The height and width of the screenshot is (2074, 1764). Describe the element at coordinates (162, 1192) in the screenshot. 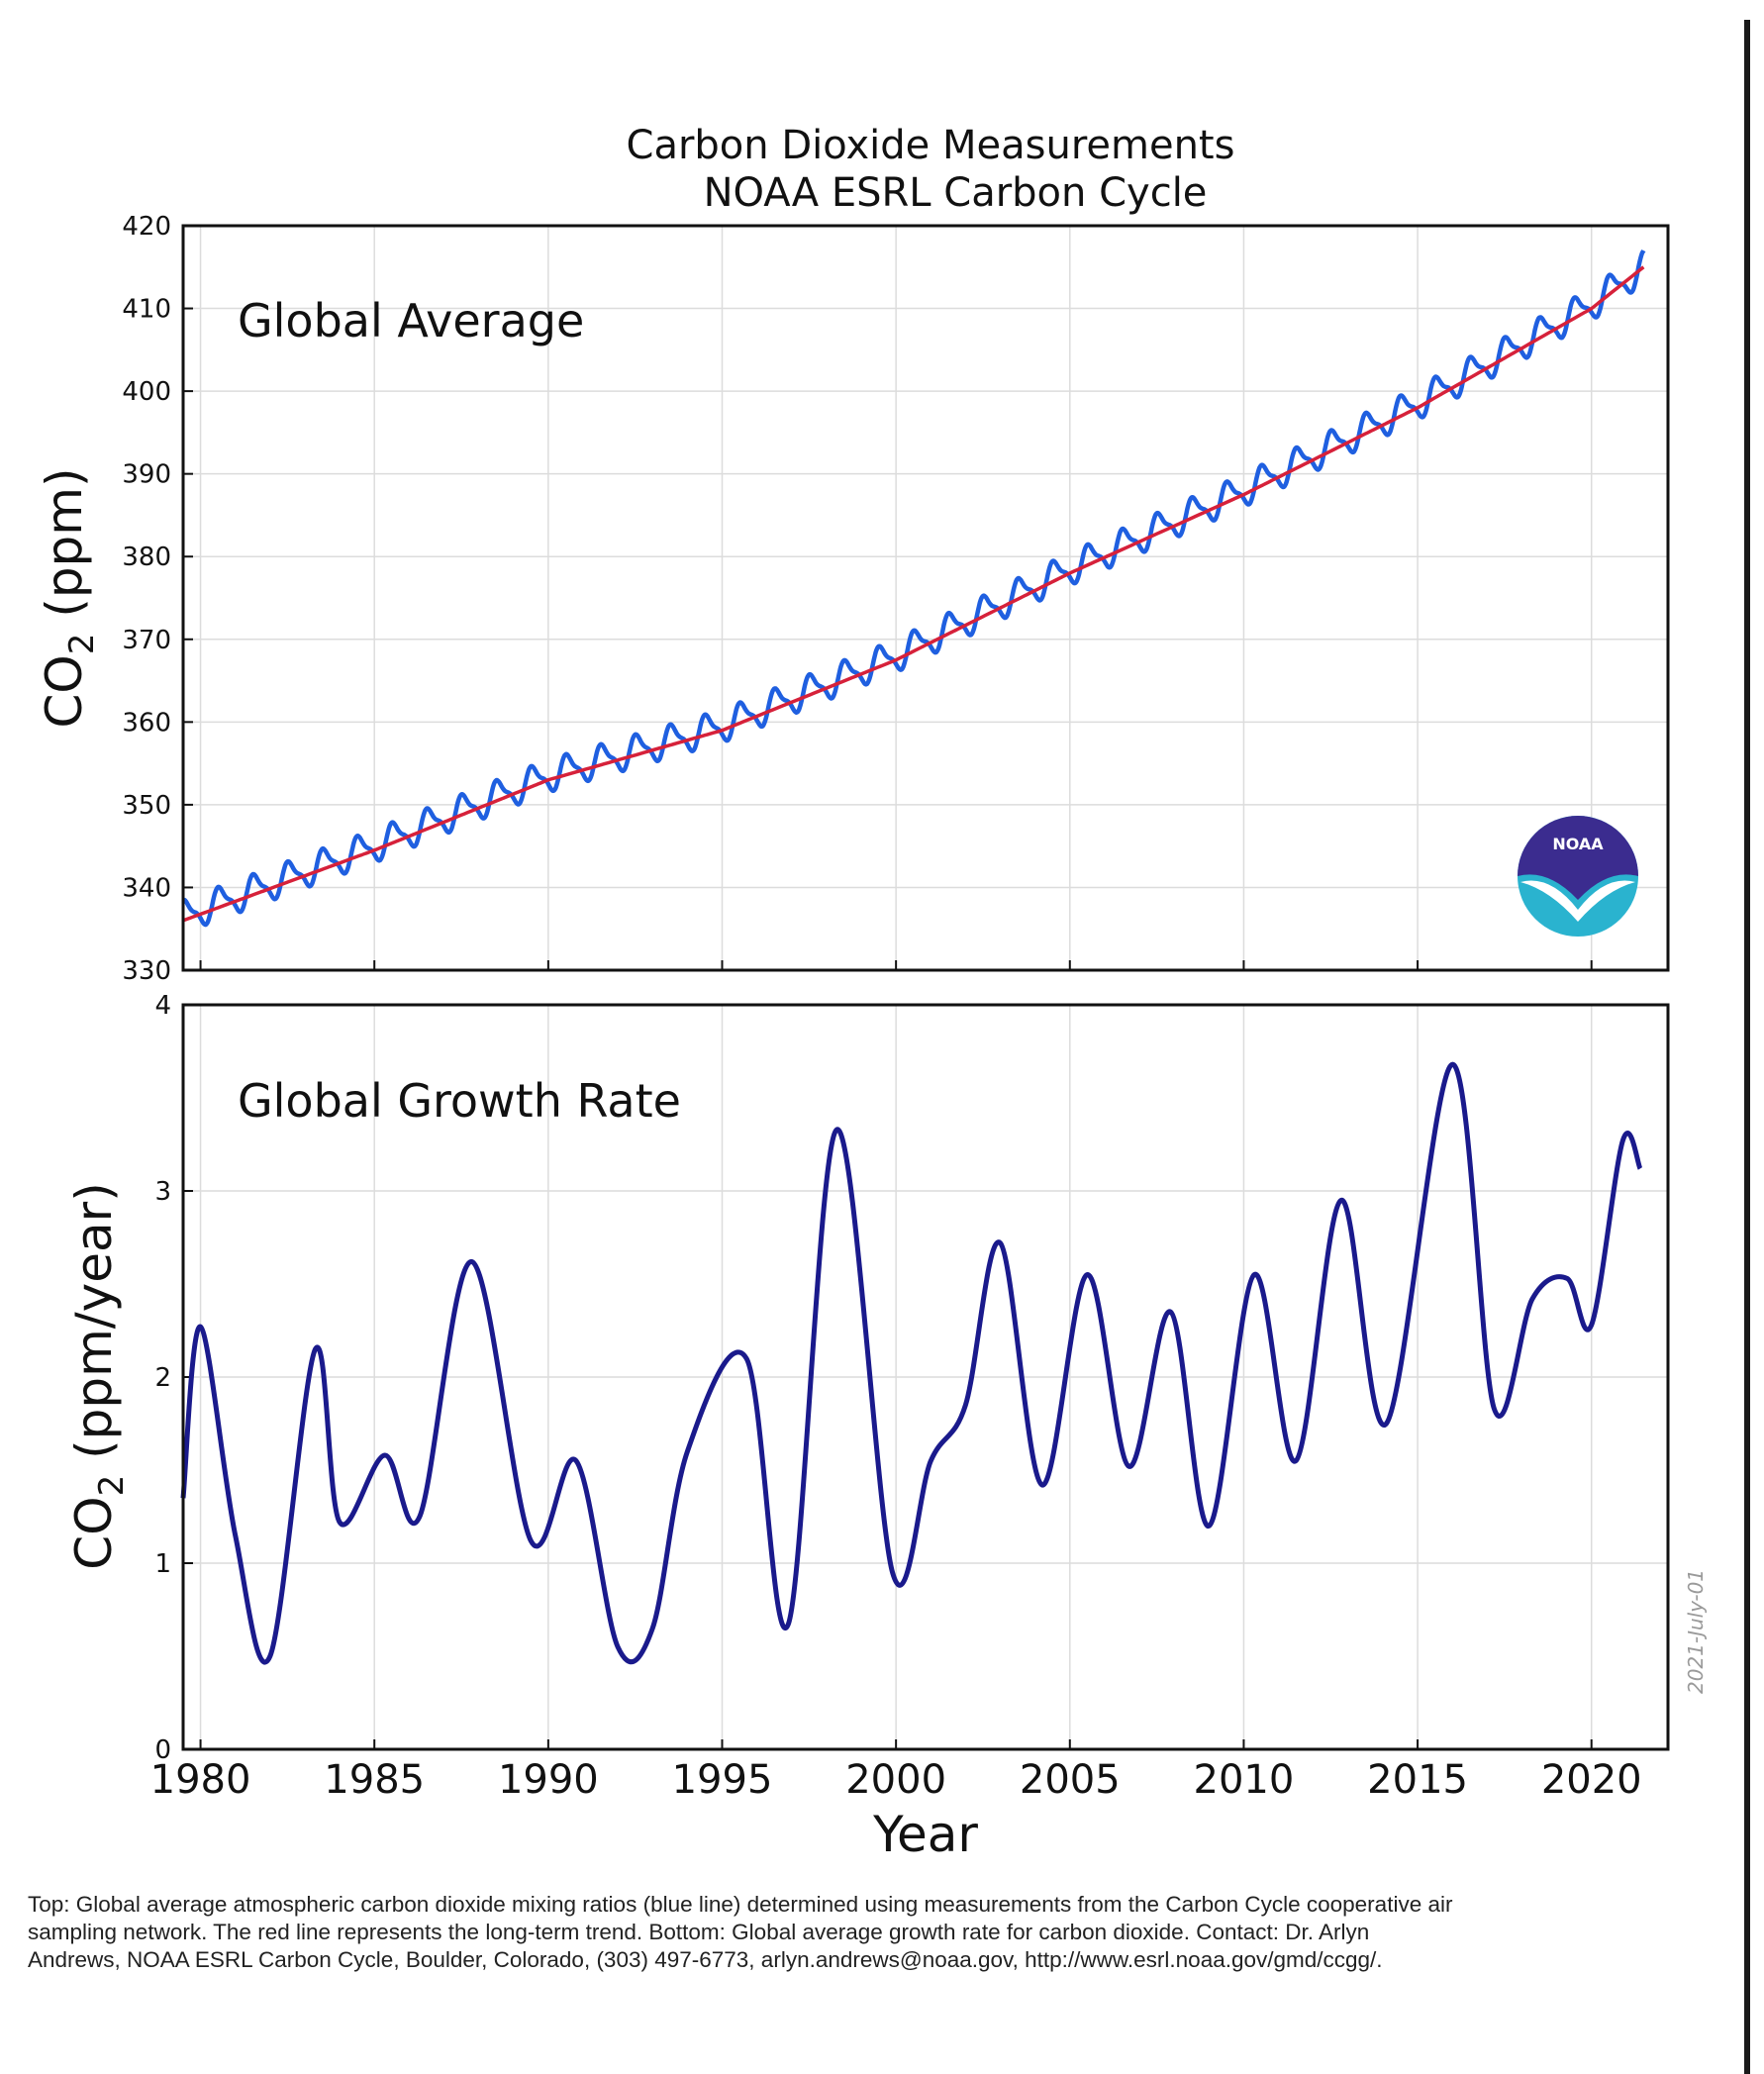

I see `bottom-y-tick-label: 3` at that location.